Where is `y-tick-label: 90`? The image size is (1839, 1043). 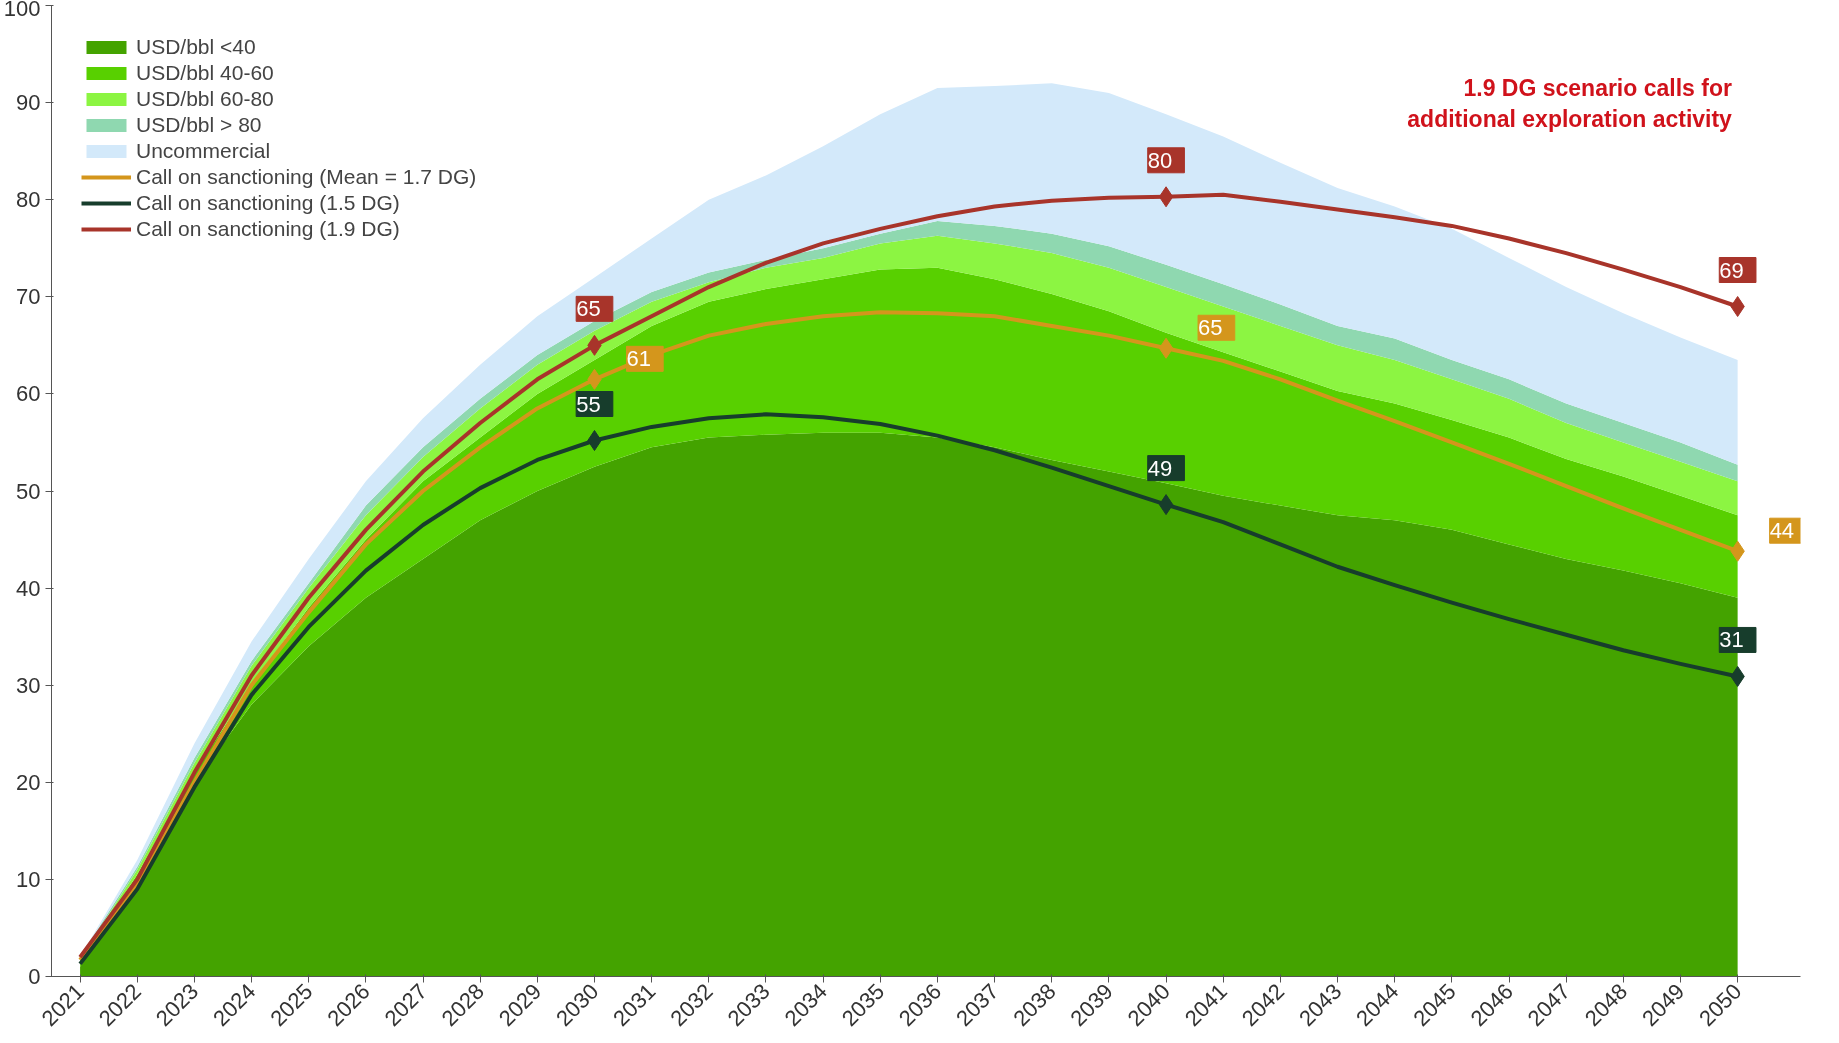 y-tick-label: 90 is located at coordinates (28, 103).